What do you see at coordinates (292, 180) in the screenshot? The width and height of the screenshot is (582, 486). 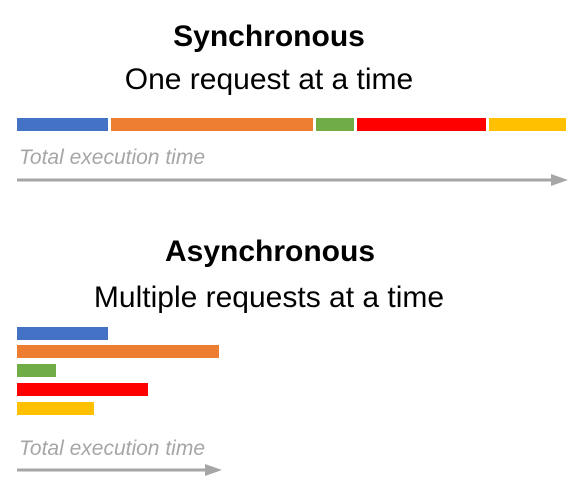 I see `sync-arrow` at bounding box center [292, 180].